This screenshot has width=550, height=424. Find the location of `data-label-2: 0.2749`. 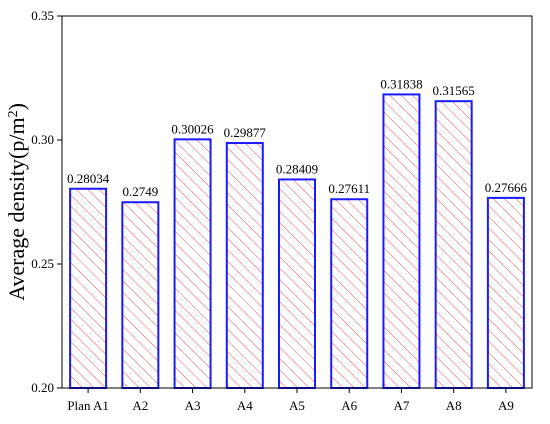

data-label-2: 0.2749 is located at coordinates (140, 191).